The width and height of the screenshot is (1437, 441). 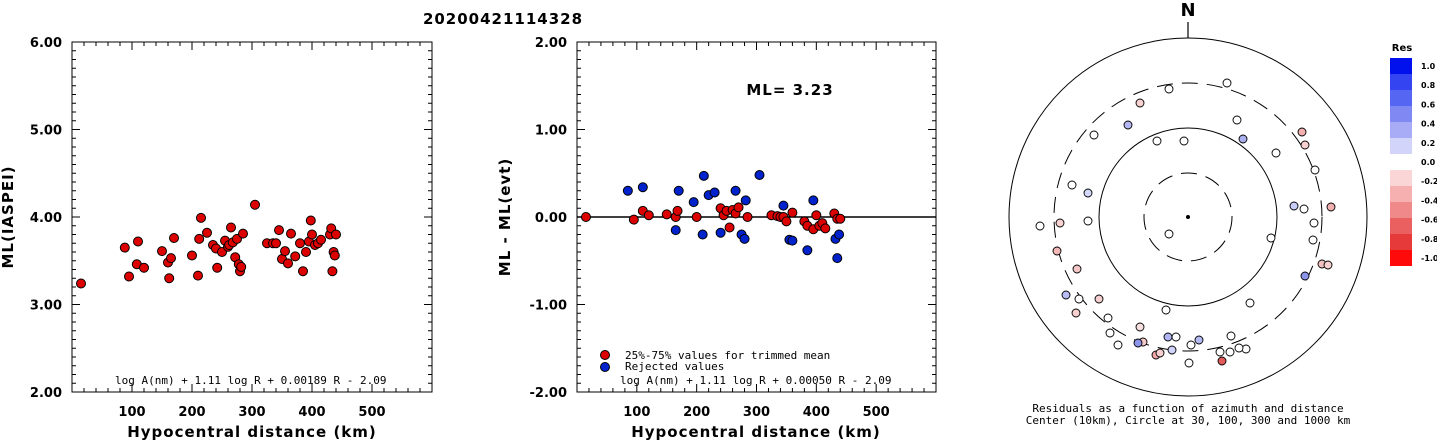 I want to click on circle-30km, so click(x=1188, y=217).